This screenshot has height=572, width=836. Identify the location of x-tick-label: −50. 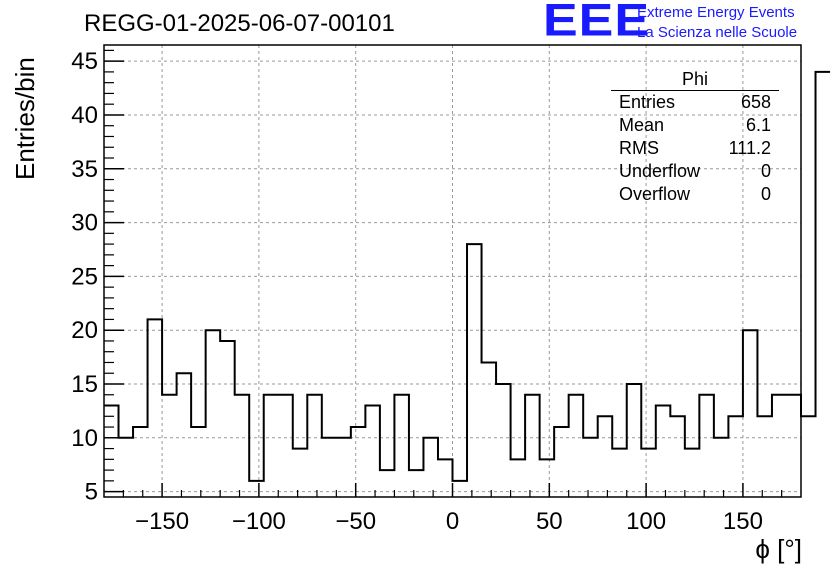
(355, 521).